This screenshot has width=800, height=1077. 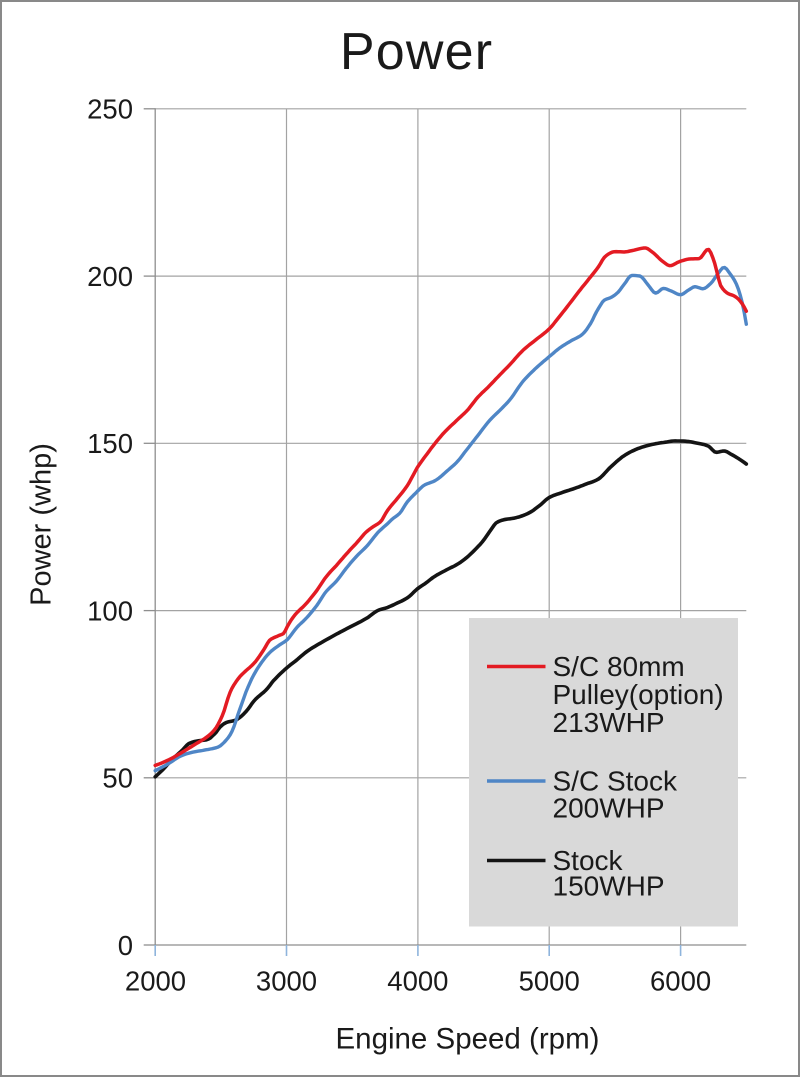 What do you see at coordinates (609, 808) in the screenshot?
I see `svg-text: 200WHP` at bounding box center [609, 808].